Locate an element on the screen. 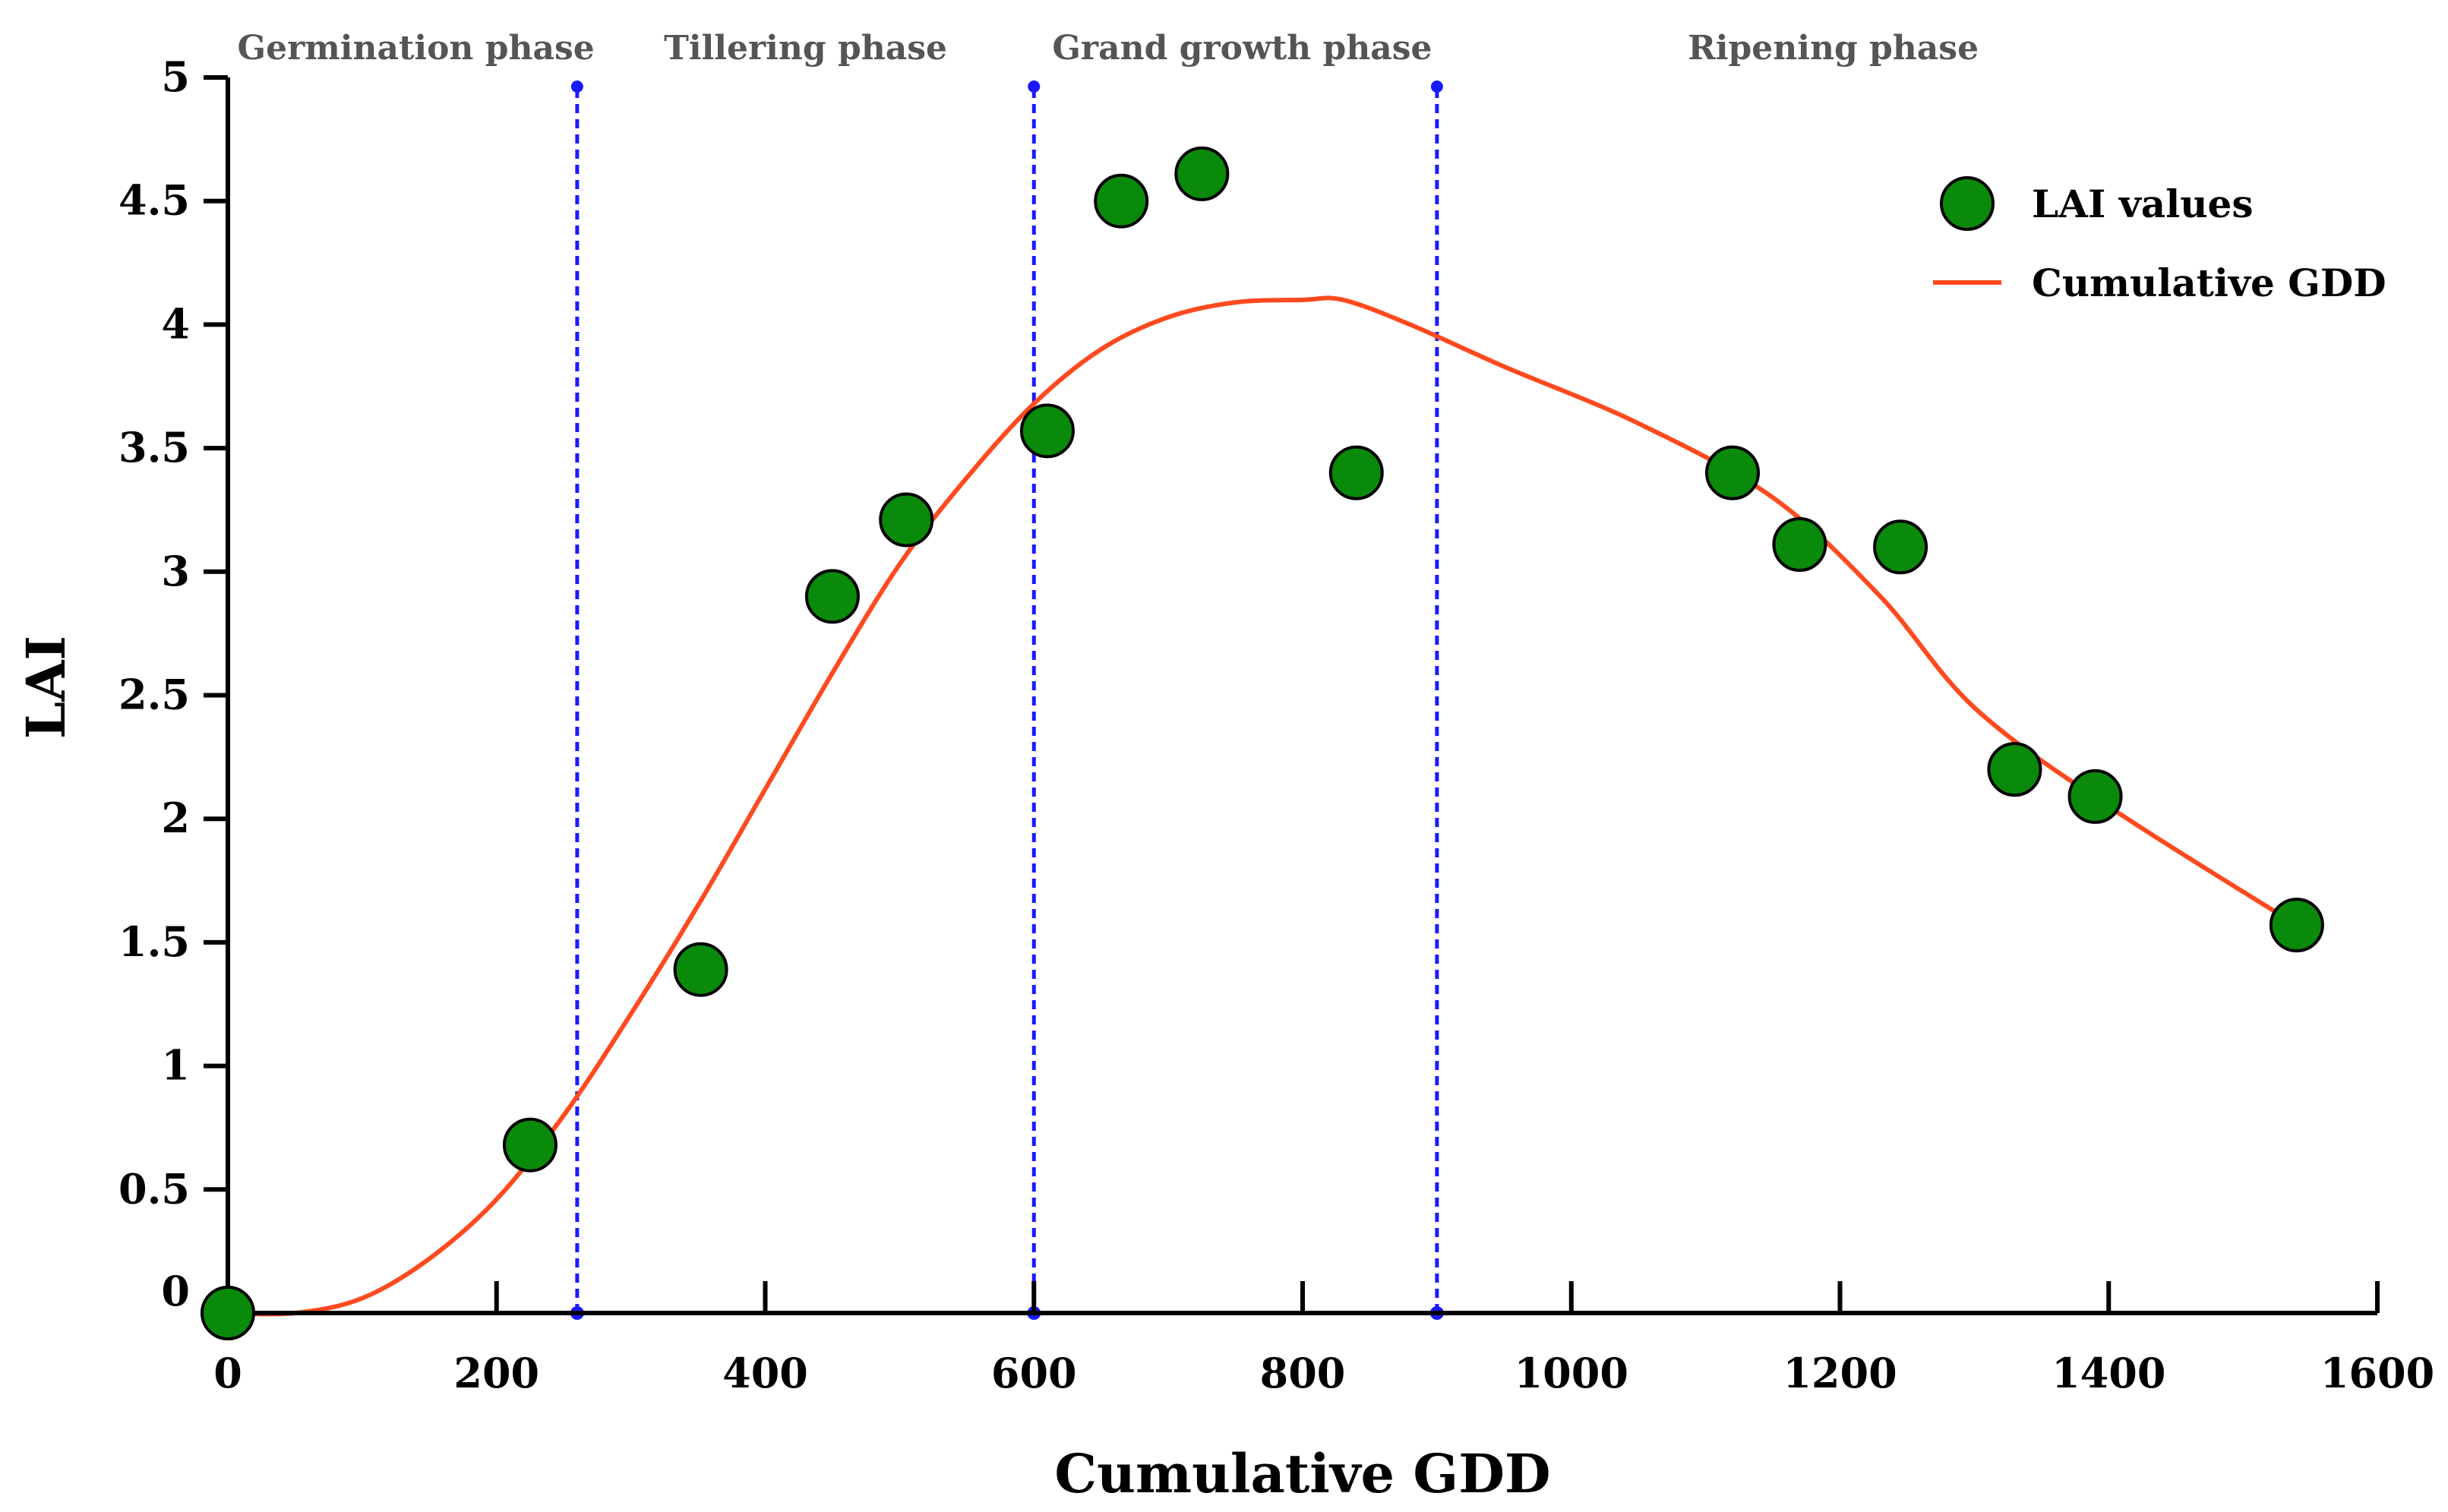 This screenshot has height=1512, width=2448. y-tick-label-4: 4 is located at coordinates (175, 323).